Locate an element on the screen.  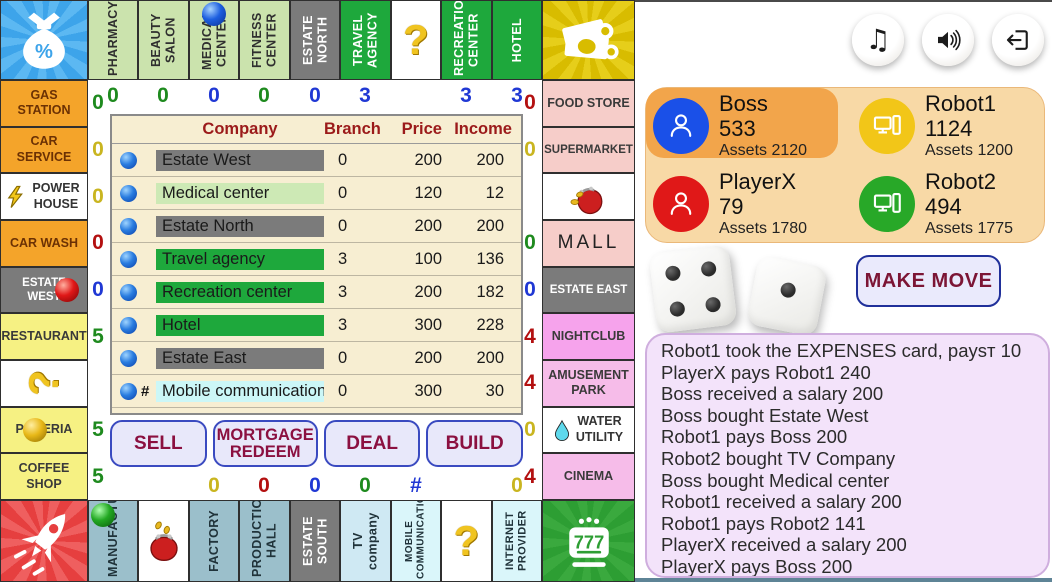
table-row-hotel: Hotel 3 300 228 is located at coordinates (316, 325).